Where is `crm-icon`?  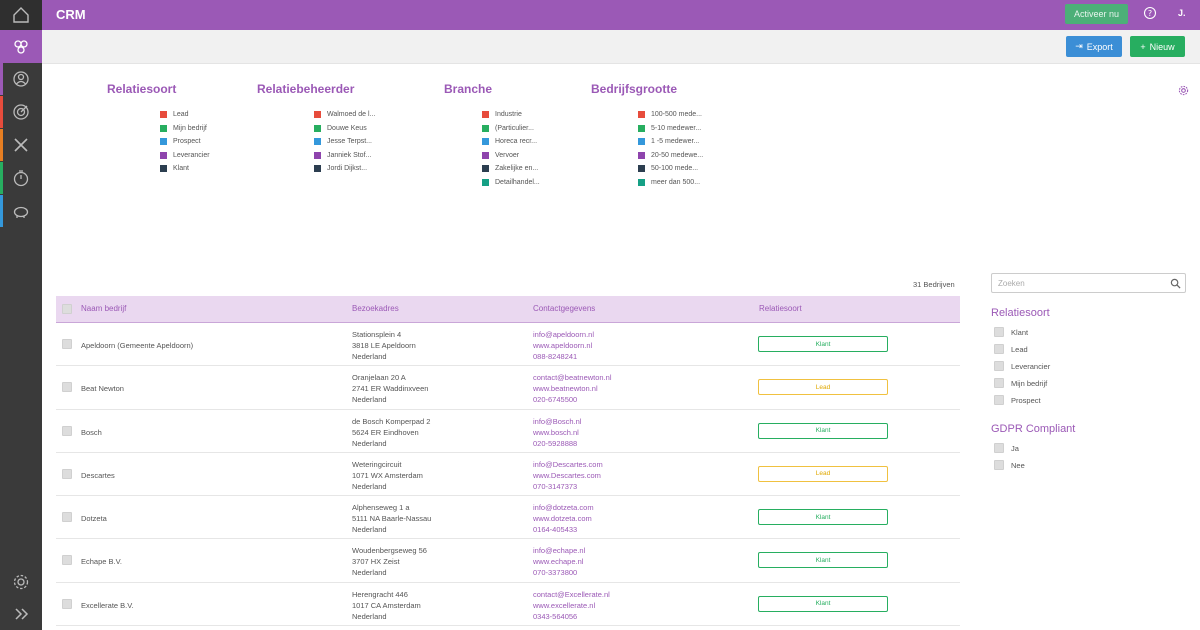
crm-icon is located at coordinates (21, 46).